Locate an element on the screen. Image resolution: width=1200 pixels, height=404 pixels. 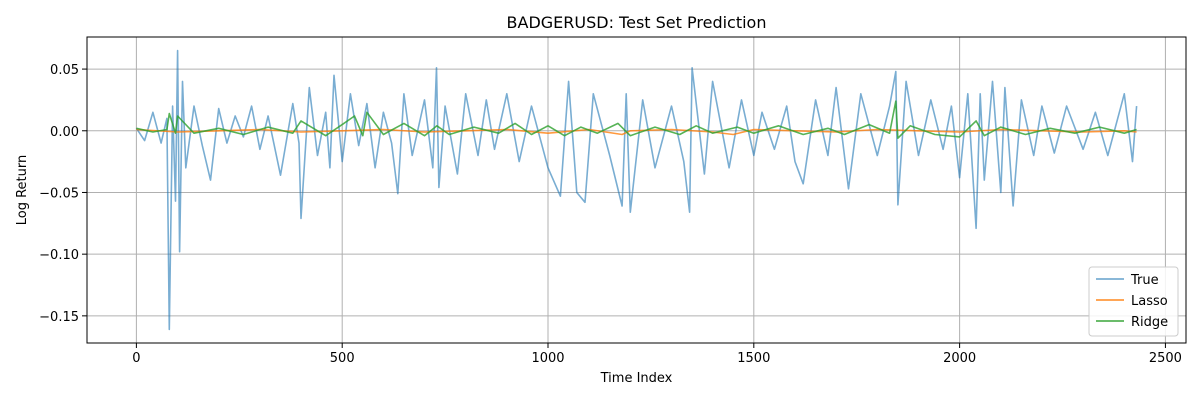
chart-title: BADGERUSD: Test Set Prediction is located at coordinates (637, 22).